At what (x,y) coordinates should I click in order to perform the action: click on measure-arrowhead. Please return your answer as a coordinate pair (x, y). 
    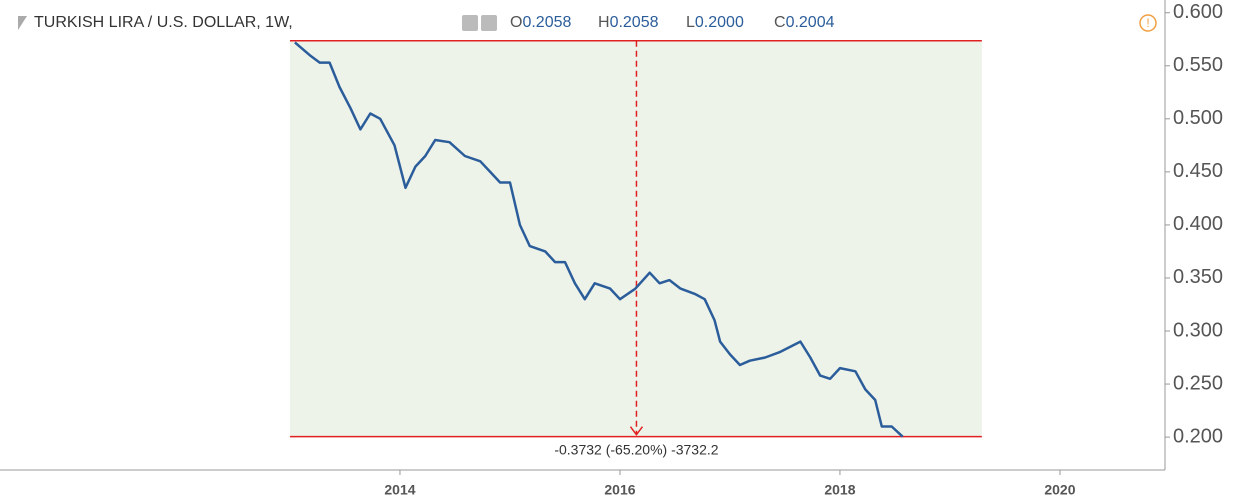
    Looking at the image, I should click on (636, 431).